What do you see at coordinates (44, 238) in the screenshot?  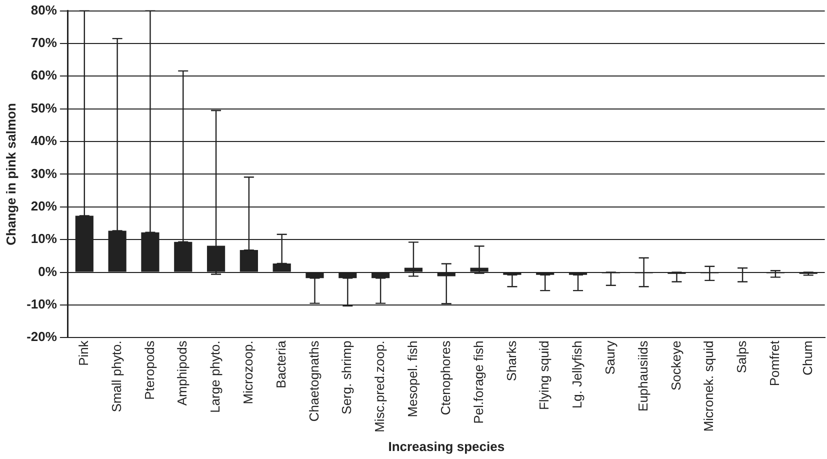 I see `y-tick-label: 10%` at bounding box center [44, 238].